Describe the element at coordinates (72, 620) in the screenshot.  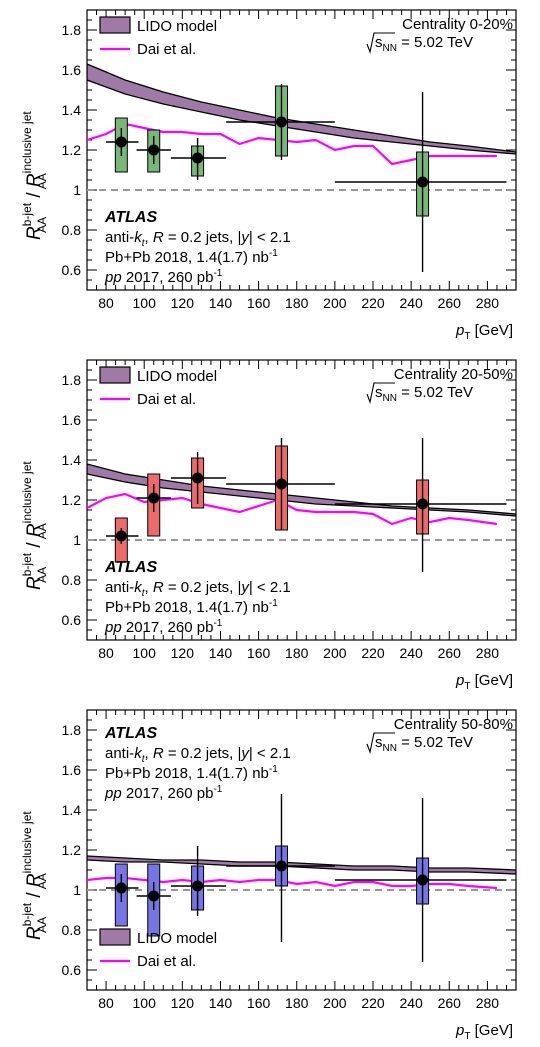
I see `y-tick-label: 0.6` at that location.